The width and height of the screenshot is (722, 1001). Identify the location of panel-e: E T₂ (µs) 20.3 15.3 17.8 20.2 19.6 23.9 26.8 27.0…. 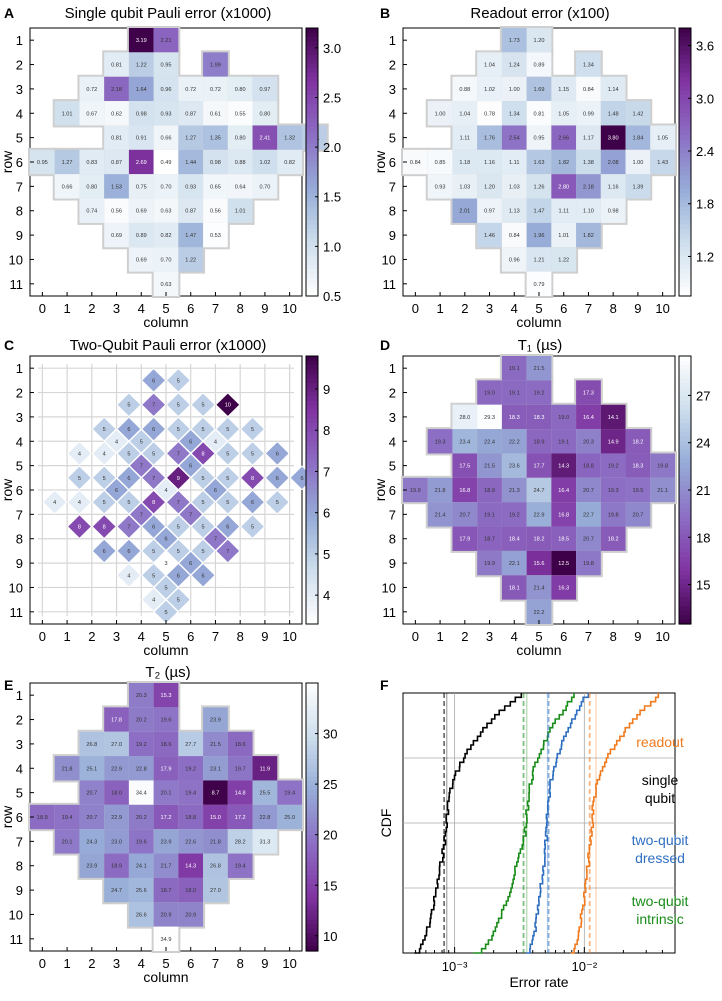
(168, 824).